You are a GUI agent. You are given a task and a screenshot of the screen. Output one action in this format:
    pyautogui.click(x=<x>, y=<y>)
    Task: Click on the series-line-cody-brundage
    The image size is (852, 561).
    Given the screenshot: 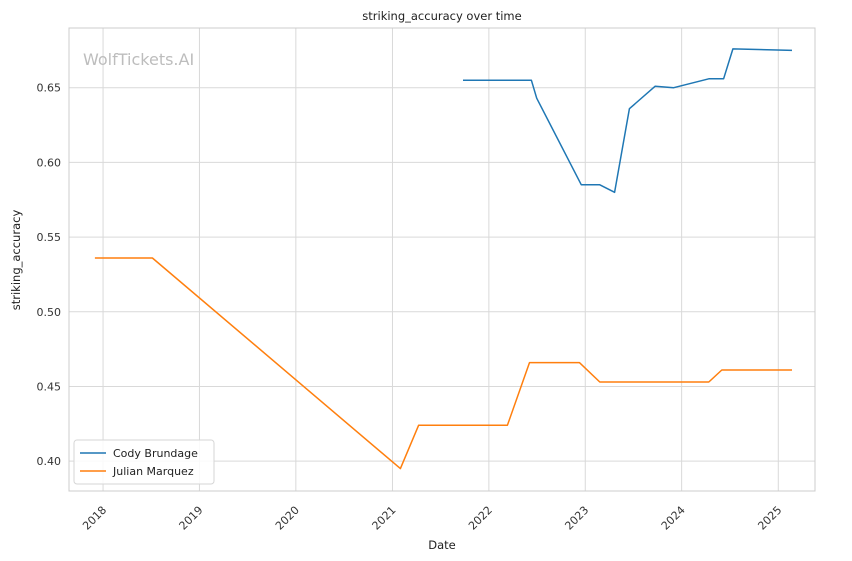 What is the action you would take?
    pyautogui.click(x=628, y=121)
    